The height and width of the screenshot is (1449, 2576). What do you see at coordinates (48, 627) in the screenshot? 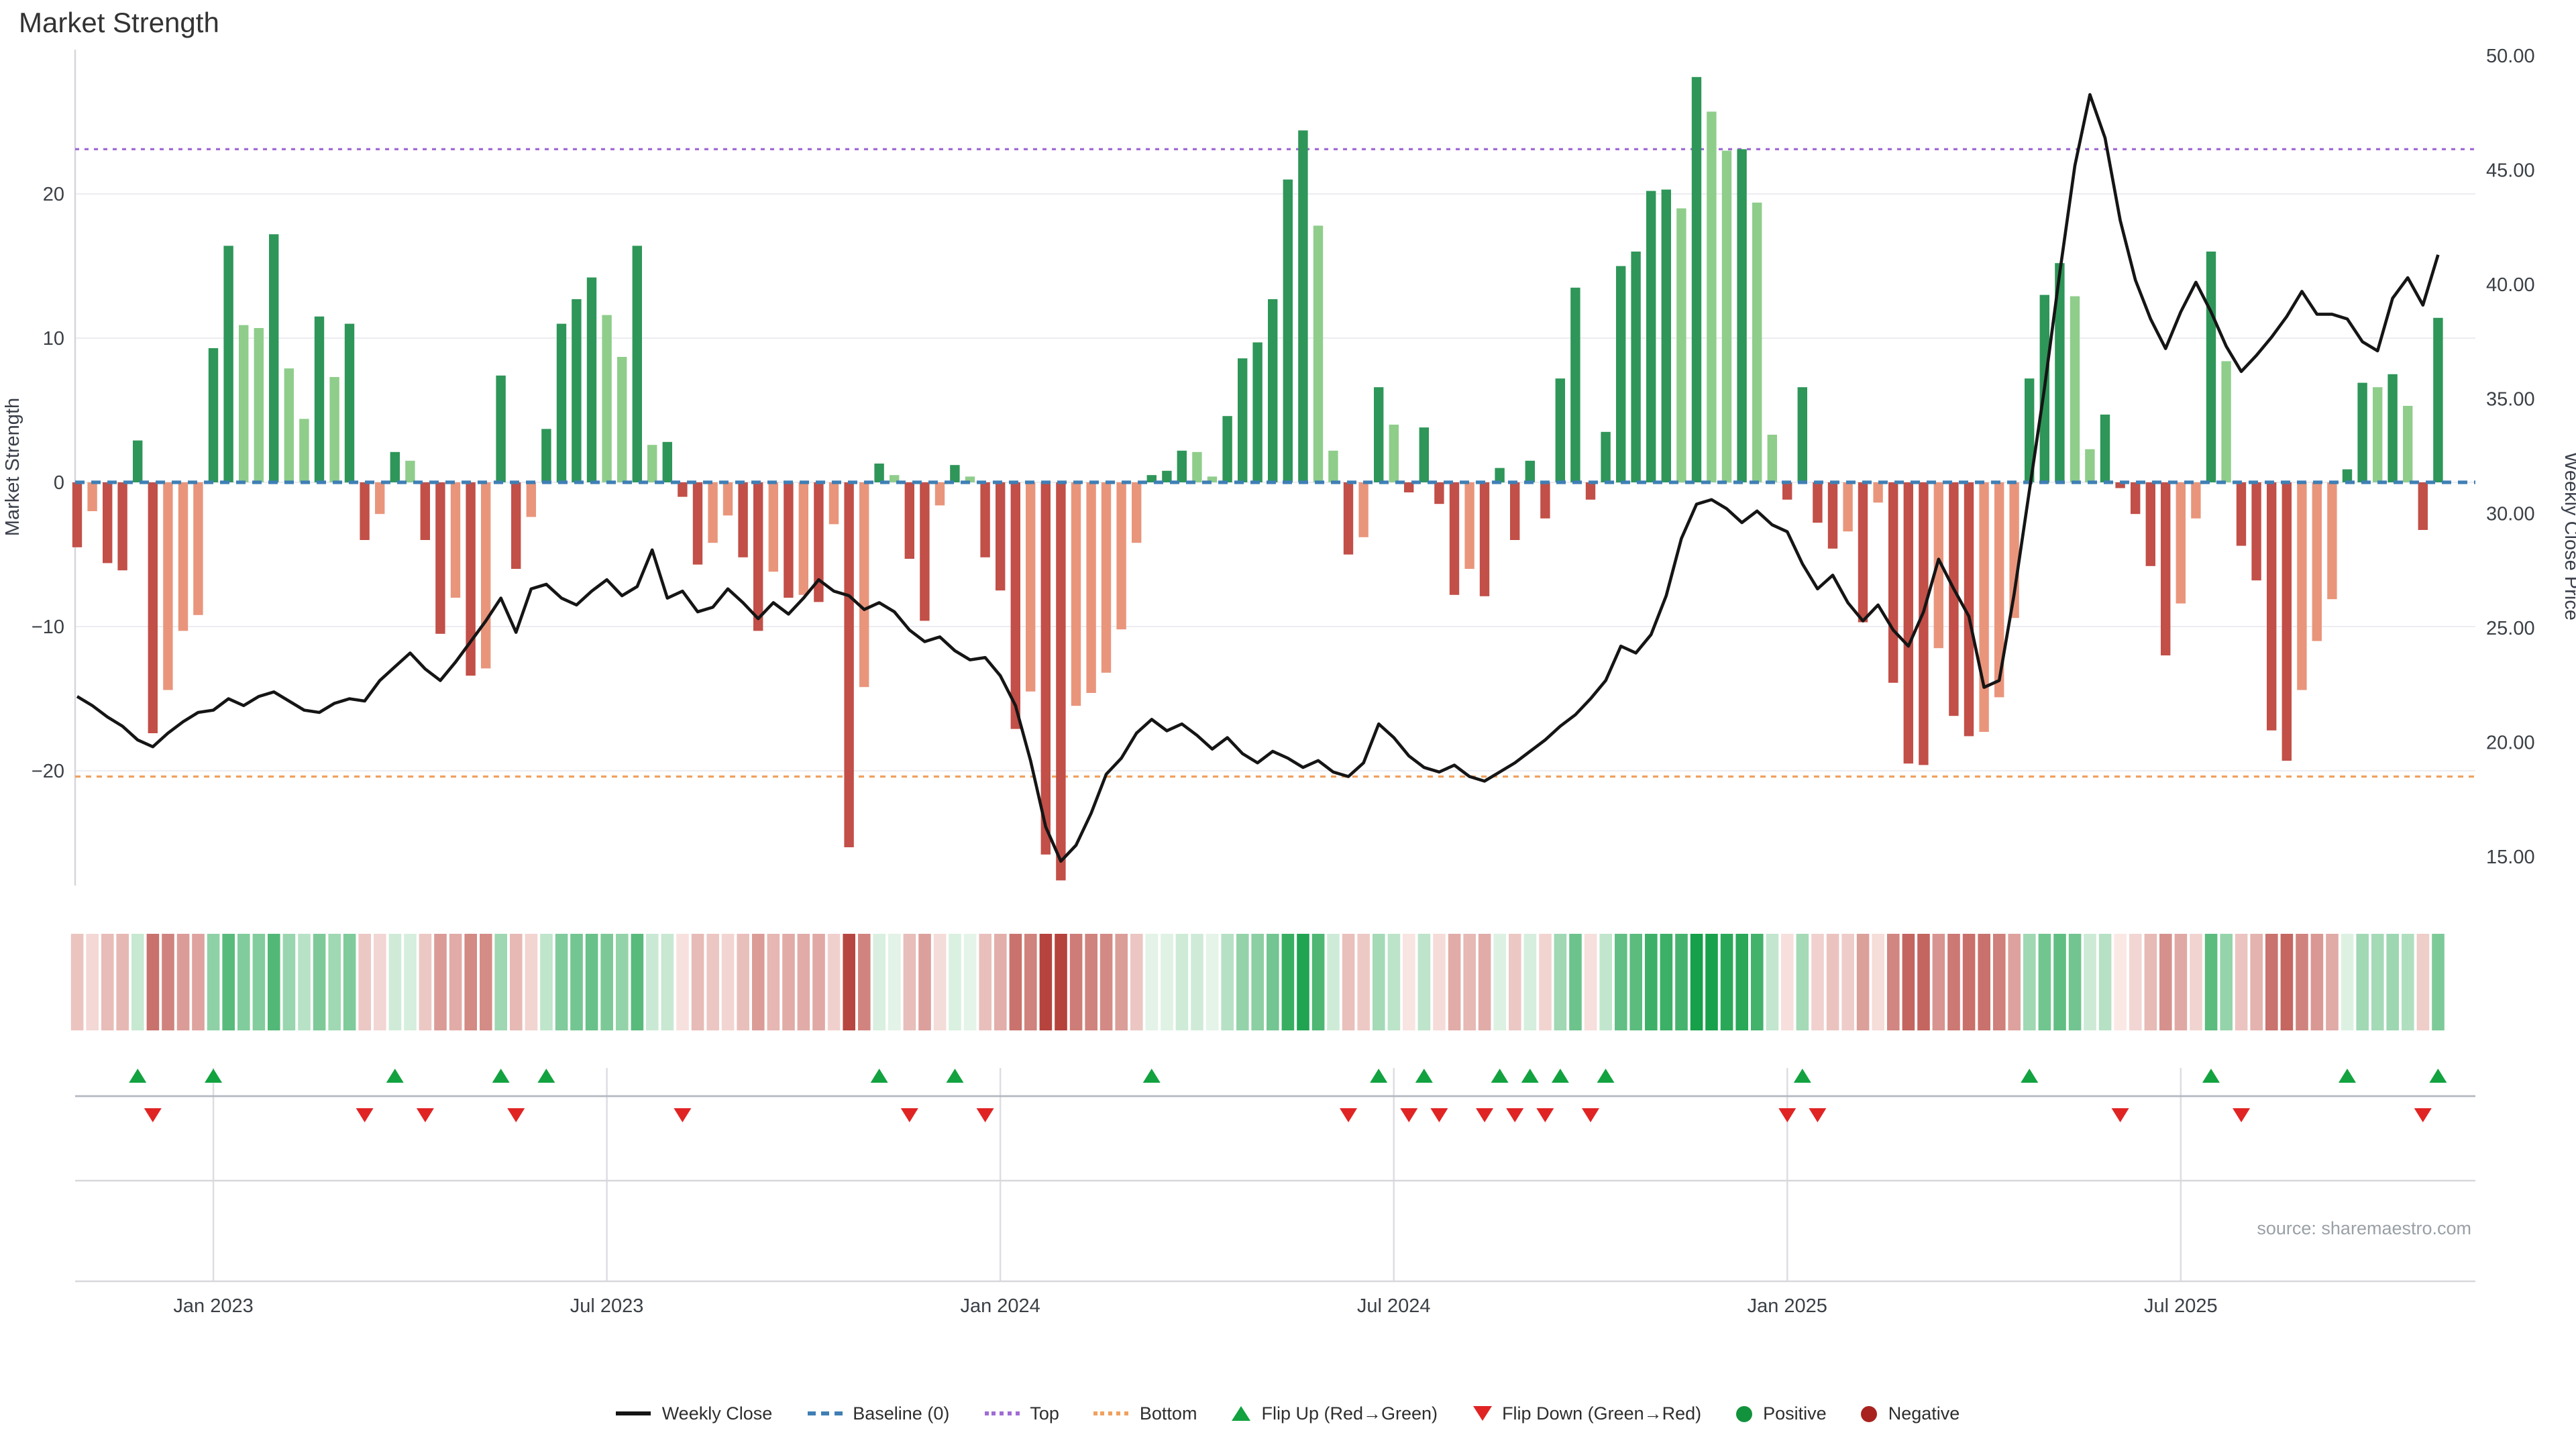
I see `svg-text: −10` at bounding box center [48, 627].